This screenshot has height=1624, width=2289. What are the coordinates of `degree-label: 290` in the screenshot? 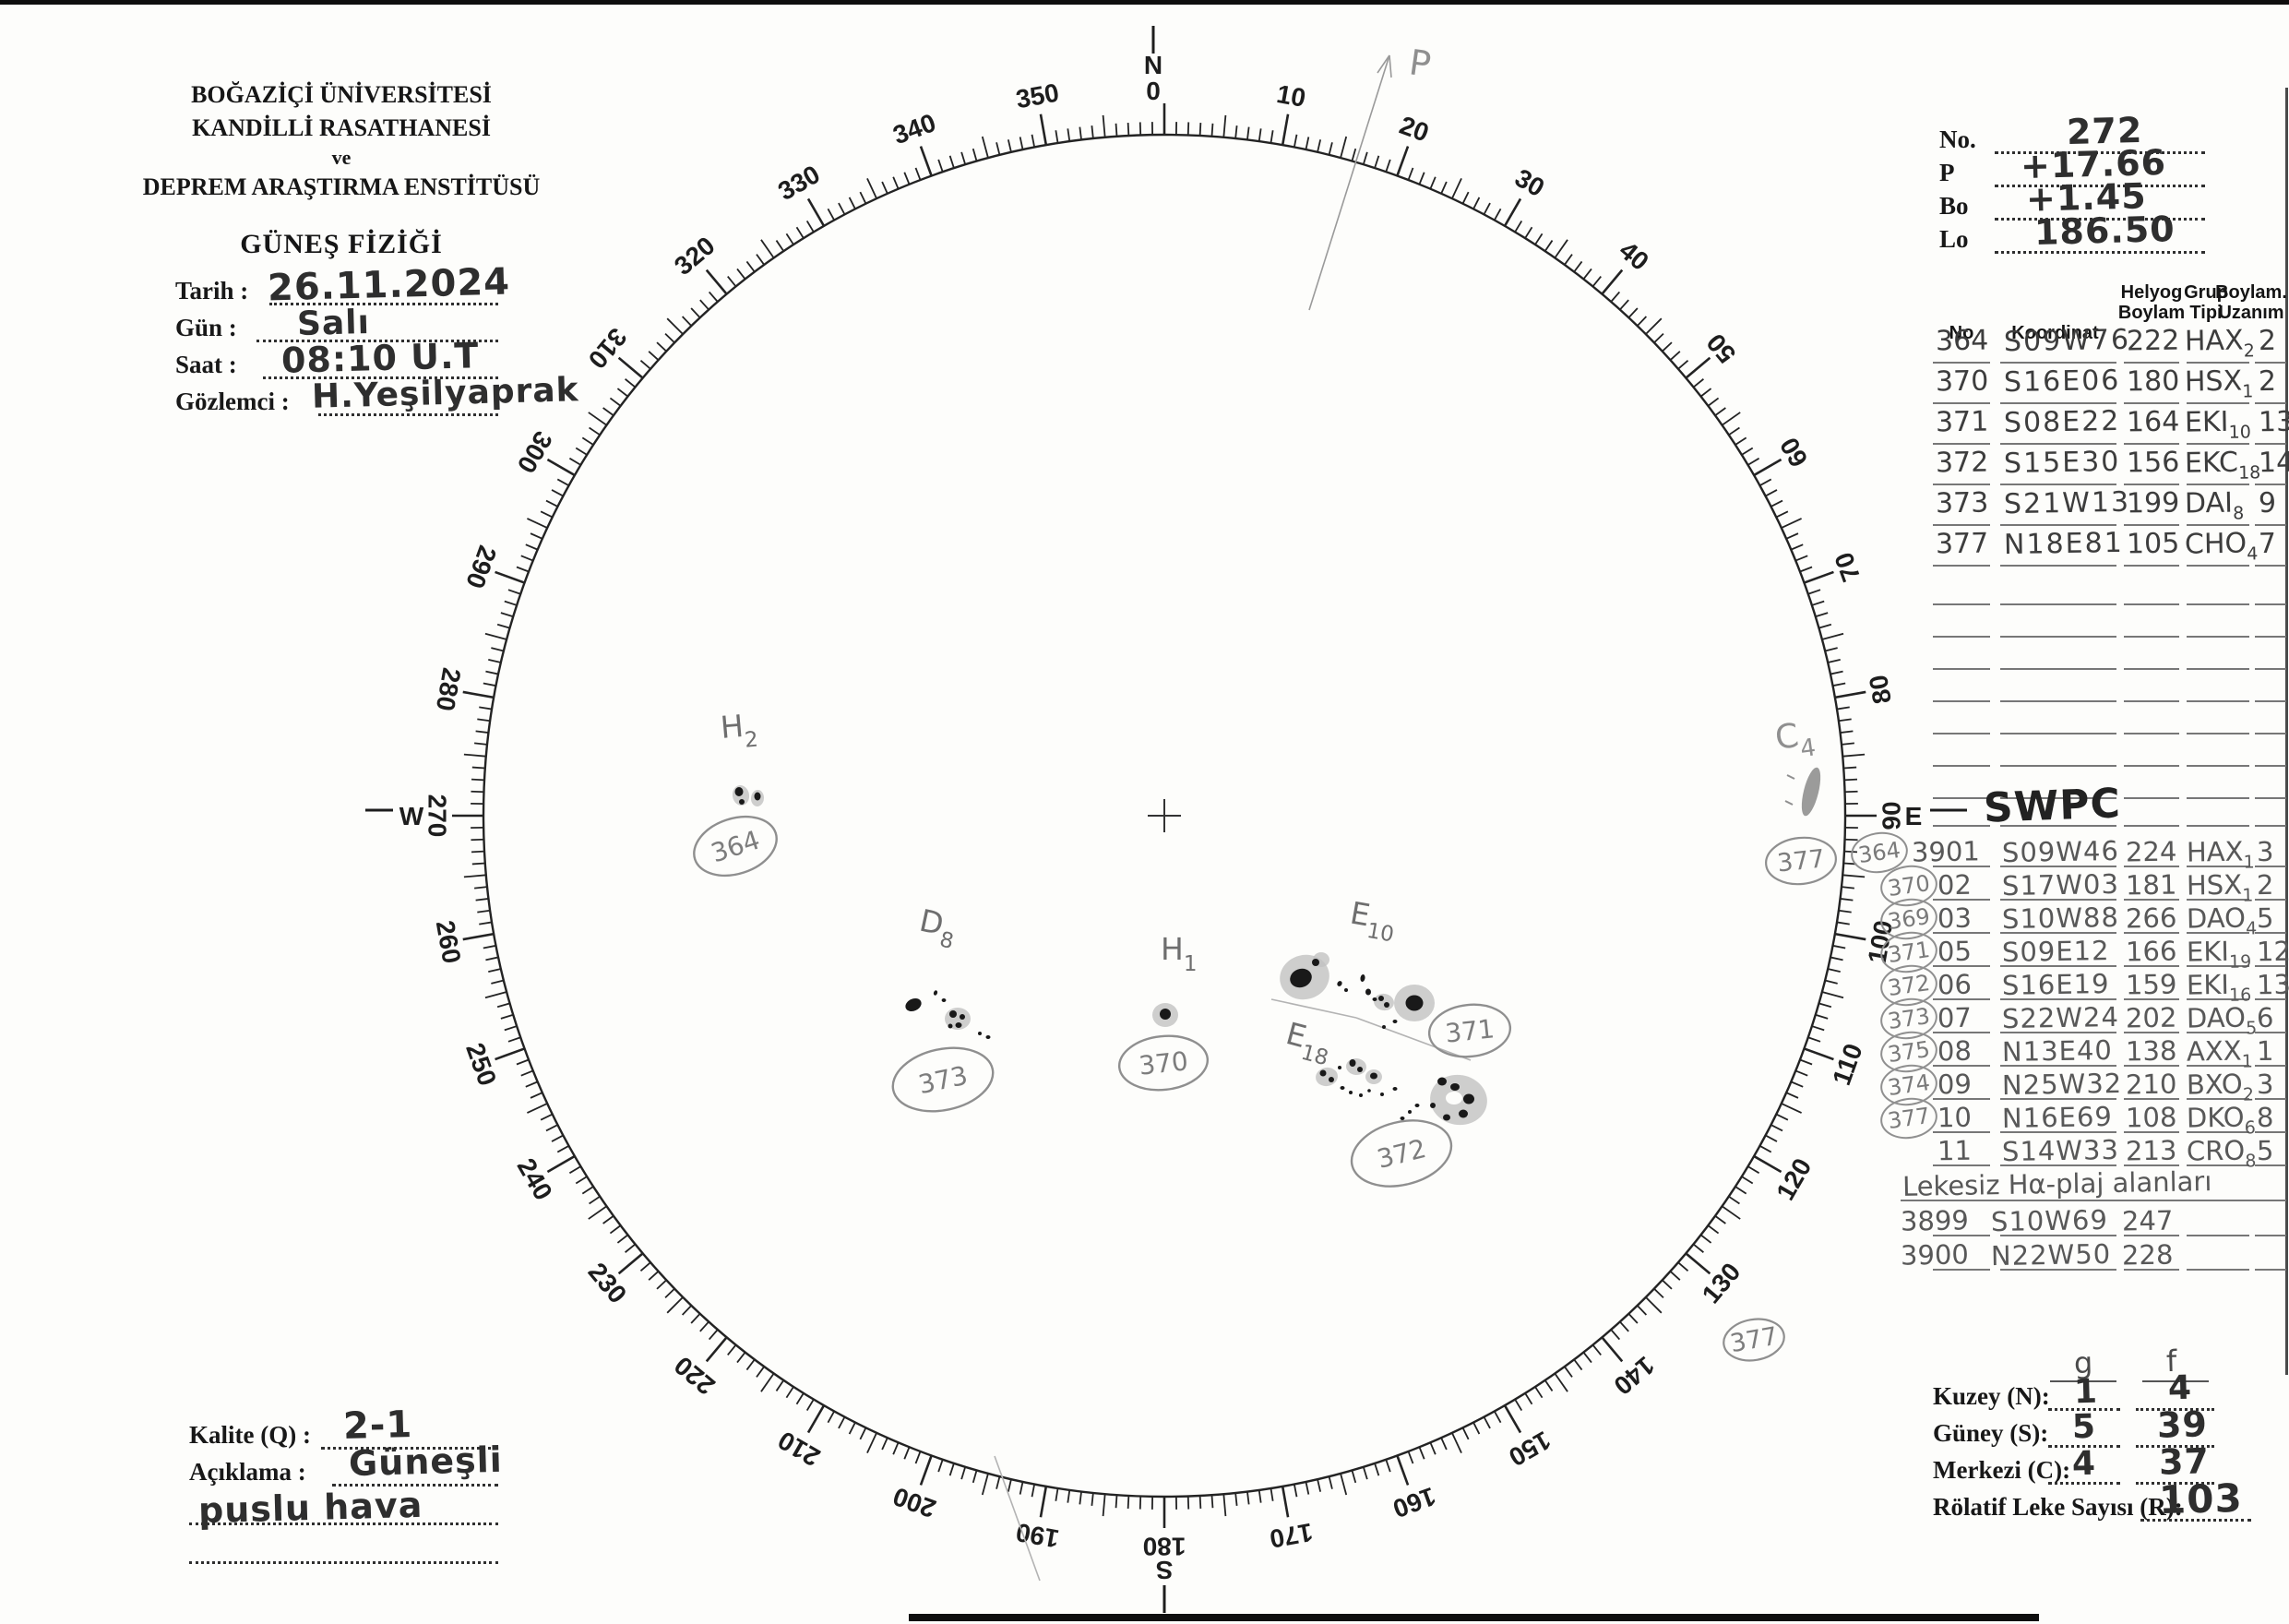 It's located at (481, 567).